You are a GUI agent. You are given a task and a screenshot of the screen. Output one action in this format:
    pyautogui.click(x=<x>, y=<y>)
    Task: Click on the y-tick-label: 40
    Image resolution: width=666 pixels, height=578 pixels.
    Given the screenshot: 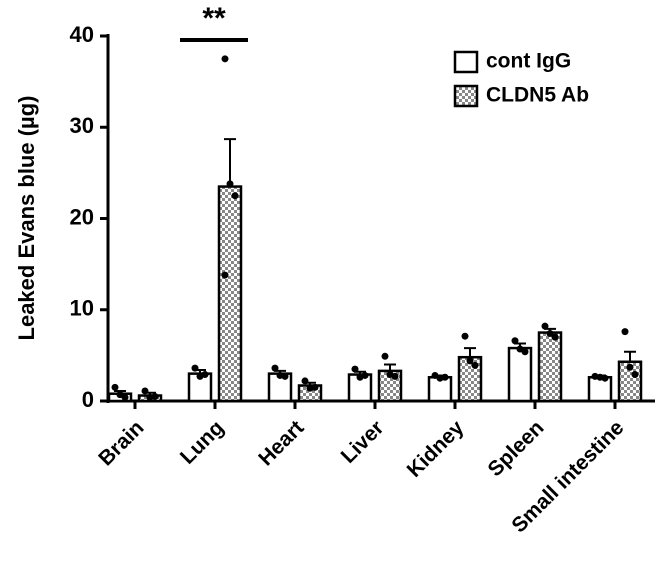 What is the action you would take?
    pyautogui.click(x=82, y=34)
    